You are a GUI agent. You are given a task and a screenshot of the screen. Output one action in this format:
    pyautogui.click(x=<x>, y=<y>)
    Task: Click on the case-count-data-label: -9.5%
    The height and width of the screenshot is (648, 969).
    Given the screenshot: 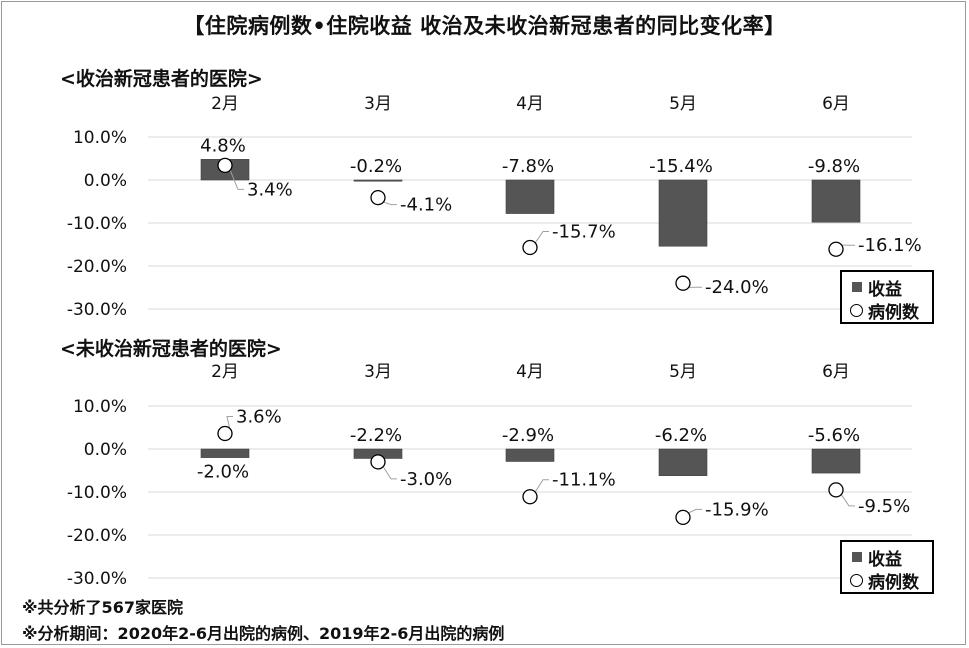 What is the action you would take?
    pyautogui.click(x=884, y=506)
    